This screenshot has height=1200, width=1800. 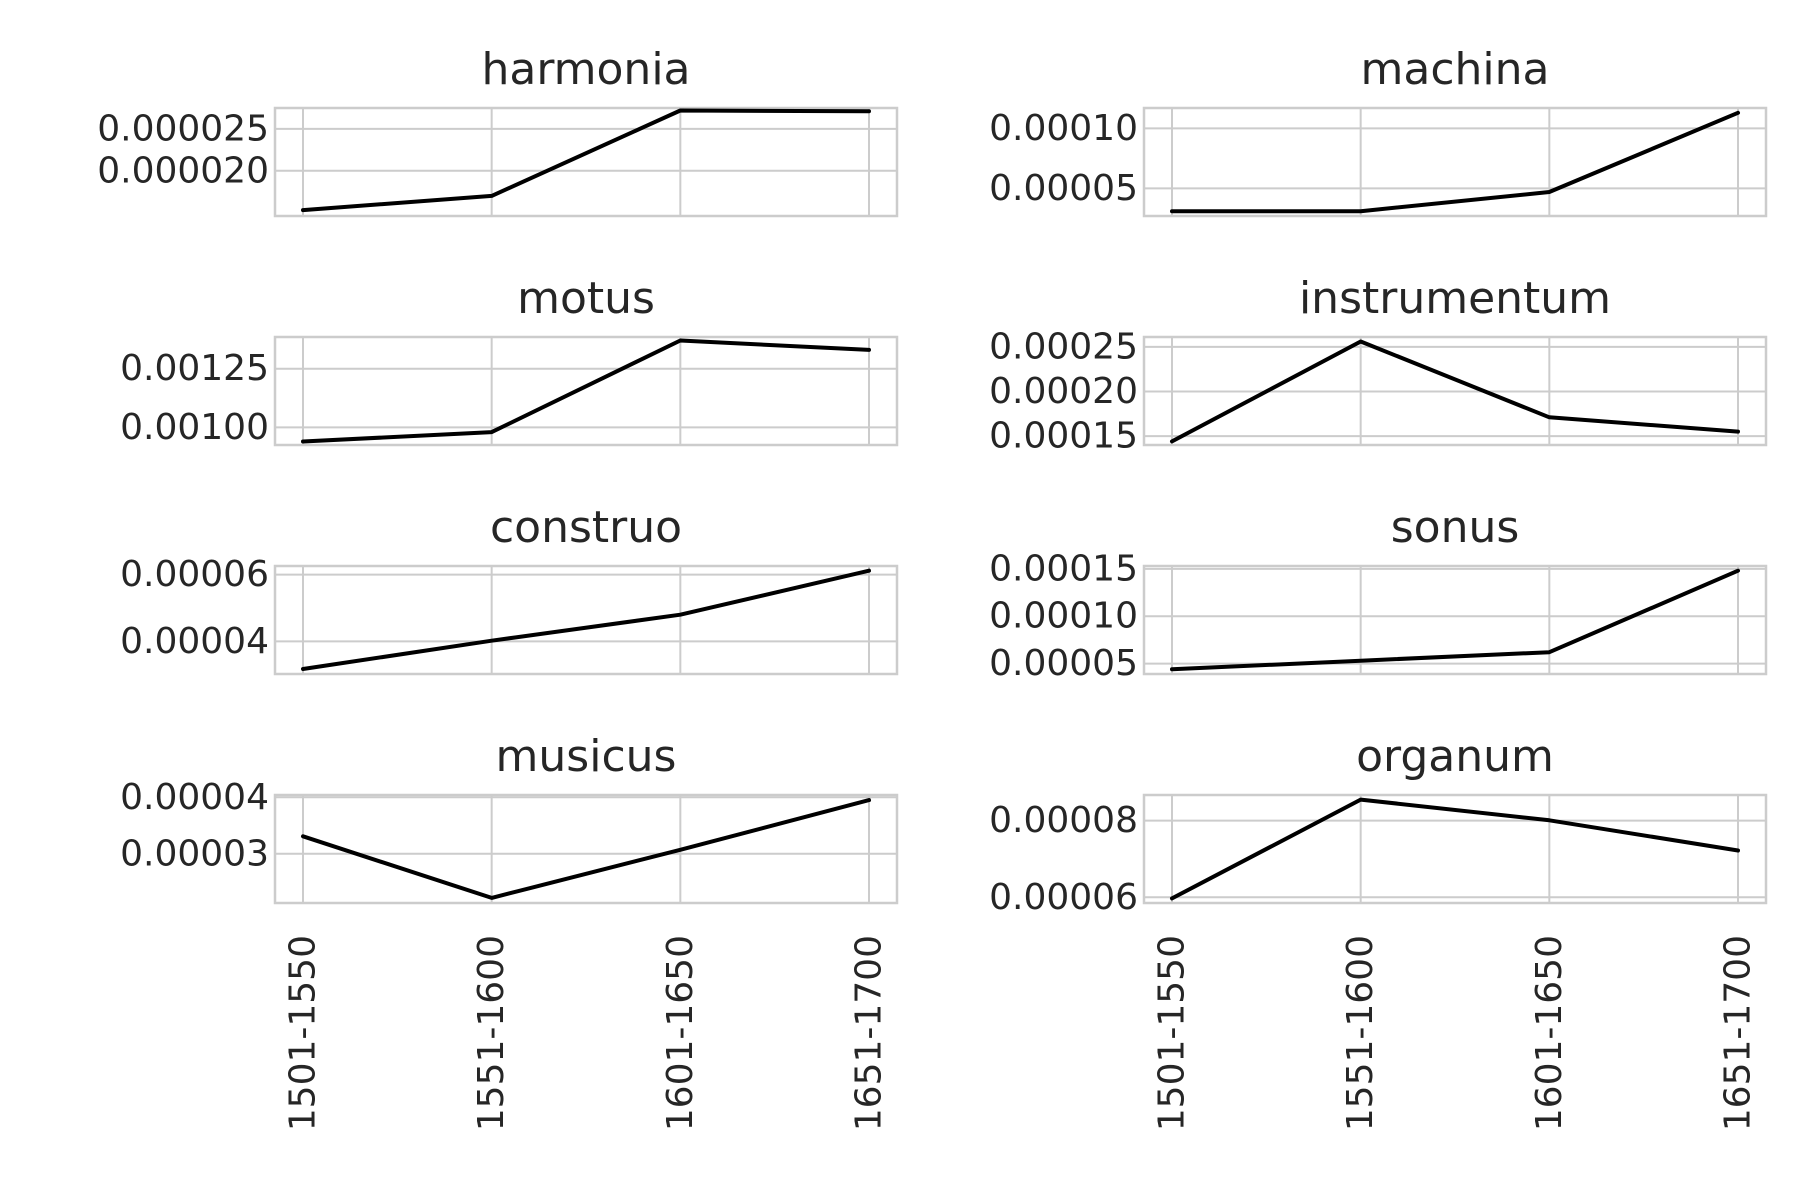 What do you see at coordinates (586, 527) in the screenshot?
I see `panel-title: construo` at bounding box center [586, 527].